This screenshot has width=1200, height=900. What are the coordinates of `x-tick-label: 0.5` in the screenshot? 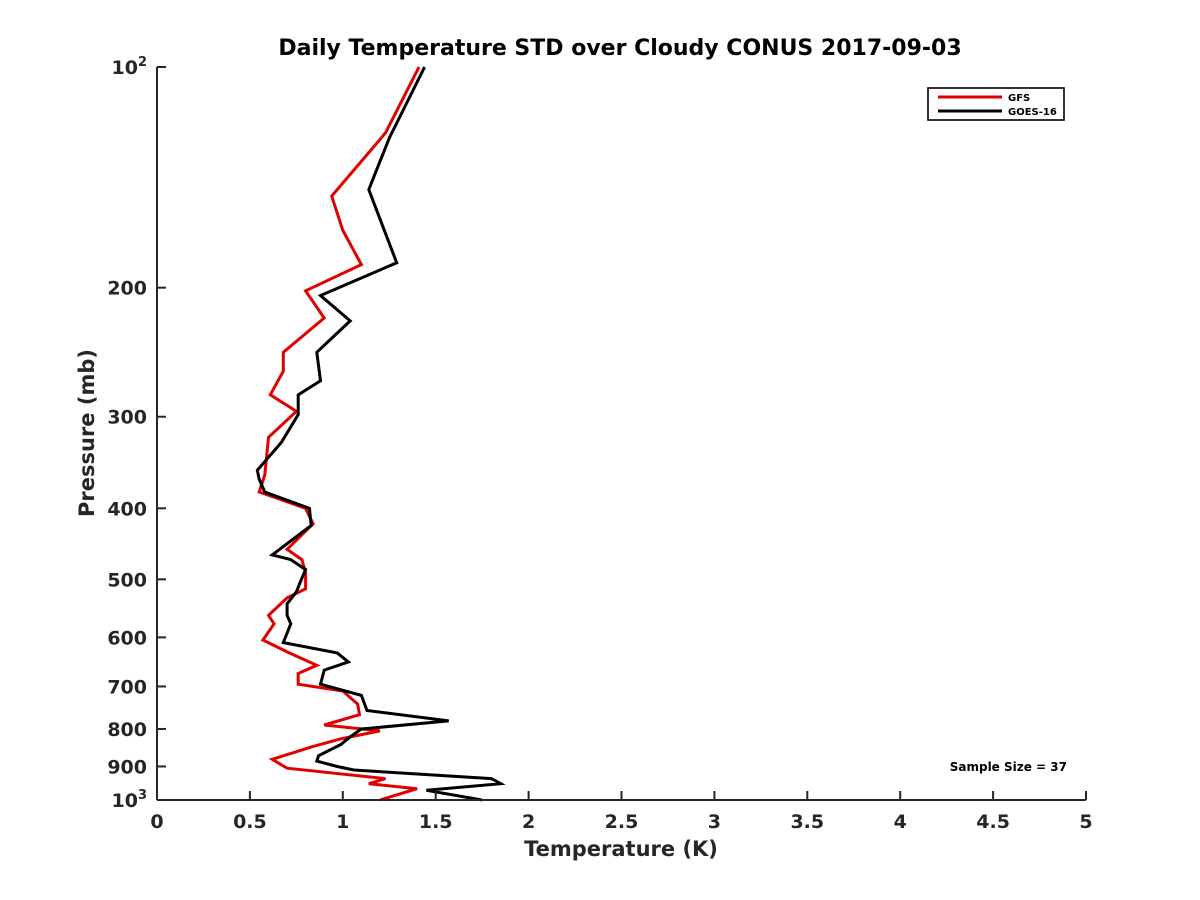 It's located at (250, 822).